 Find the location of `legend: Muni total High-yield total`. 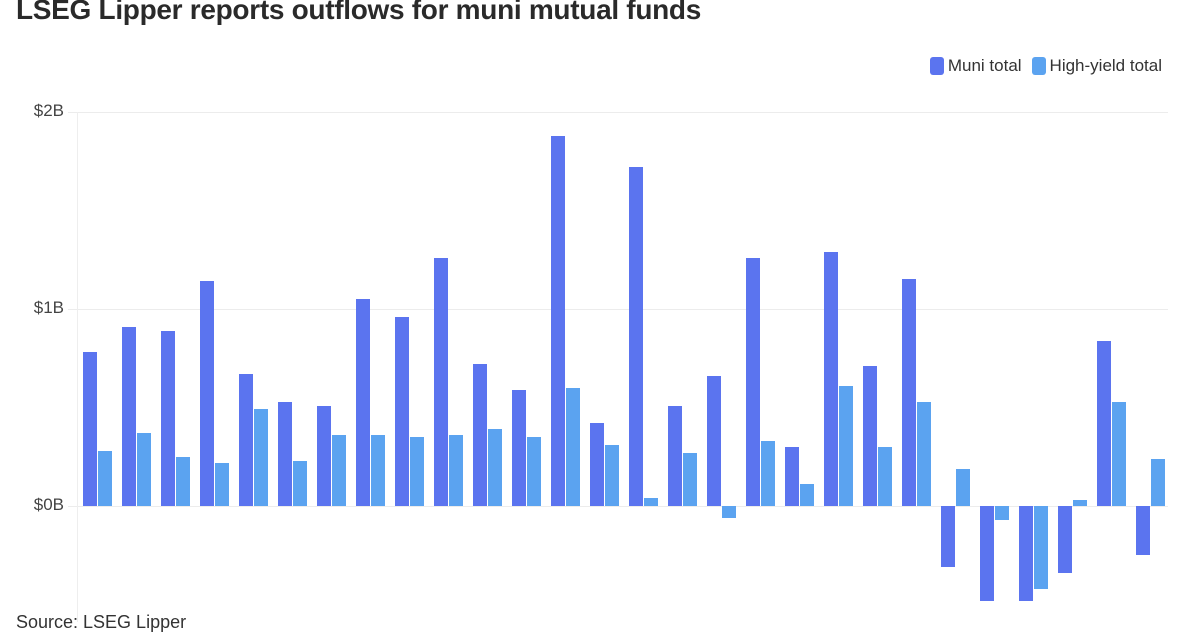

legend: Muni total High-yield total is located at coordinates (1045, 66).